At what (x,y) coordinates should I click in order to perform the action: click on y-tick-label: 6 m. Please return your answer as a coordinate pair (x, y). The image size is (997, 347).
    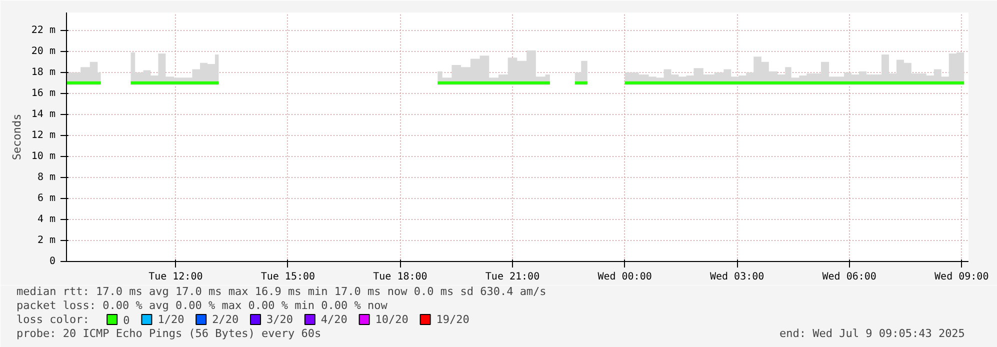
    Looking at the image, I should click on (46, 198).